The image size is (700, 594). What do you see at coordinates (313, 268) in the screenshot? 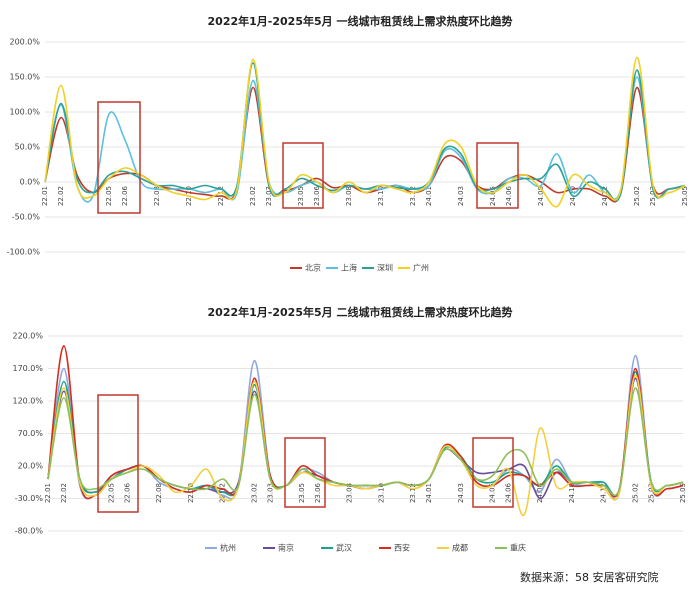
I see `legend-label: 北京` at bounding box center [313, 268].